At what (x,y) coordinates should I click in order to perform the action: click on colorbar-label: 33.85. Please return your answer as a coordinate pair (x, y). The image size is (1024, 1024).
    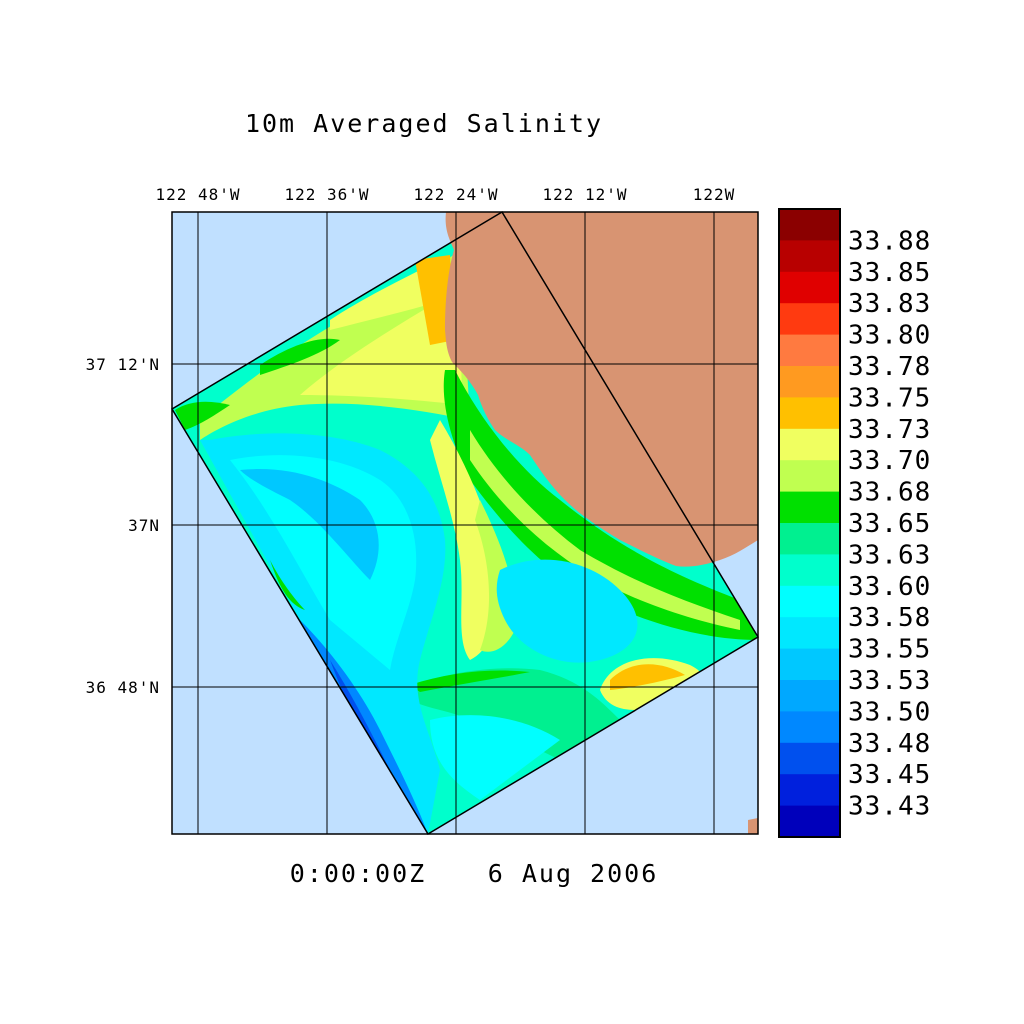
    Looking at the image, I should click on (889, 273).